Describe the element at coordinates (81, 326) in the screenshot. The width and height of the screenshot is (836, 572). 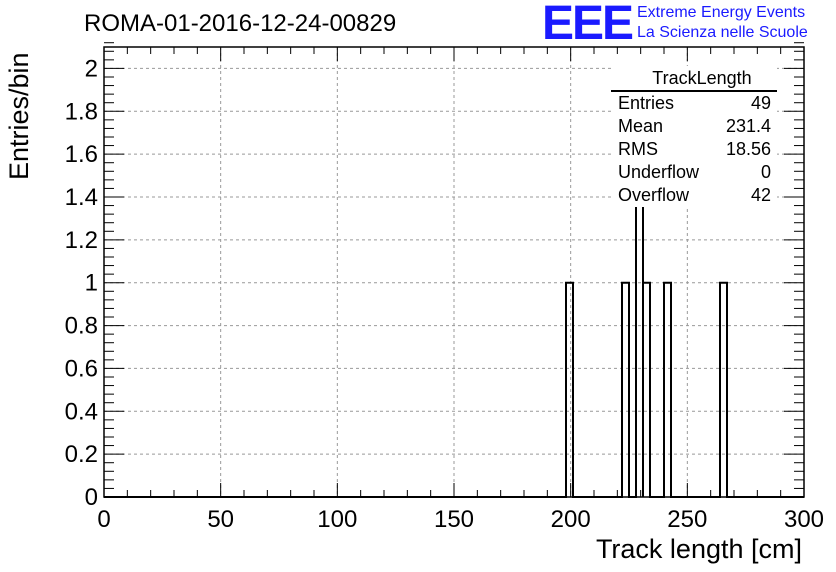
I see `y-tick-label: 0.8` at that location.